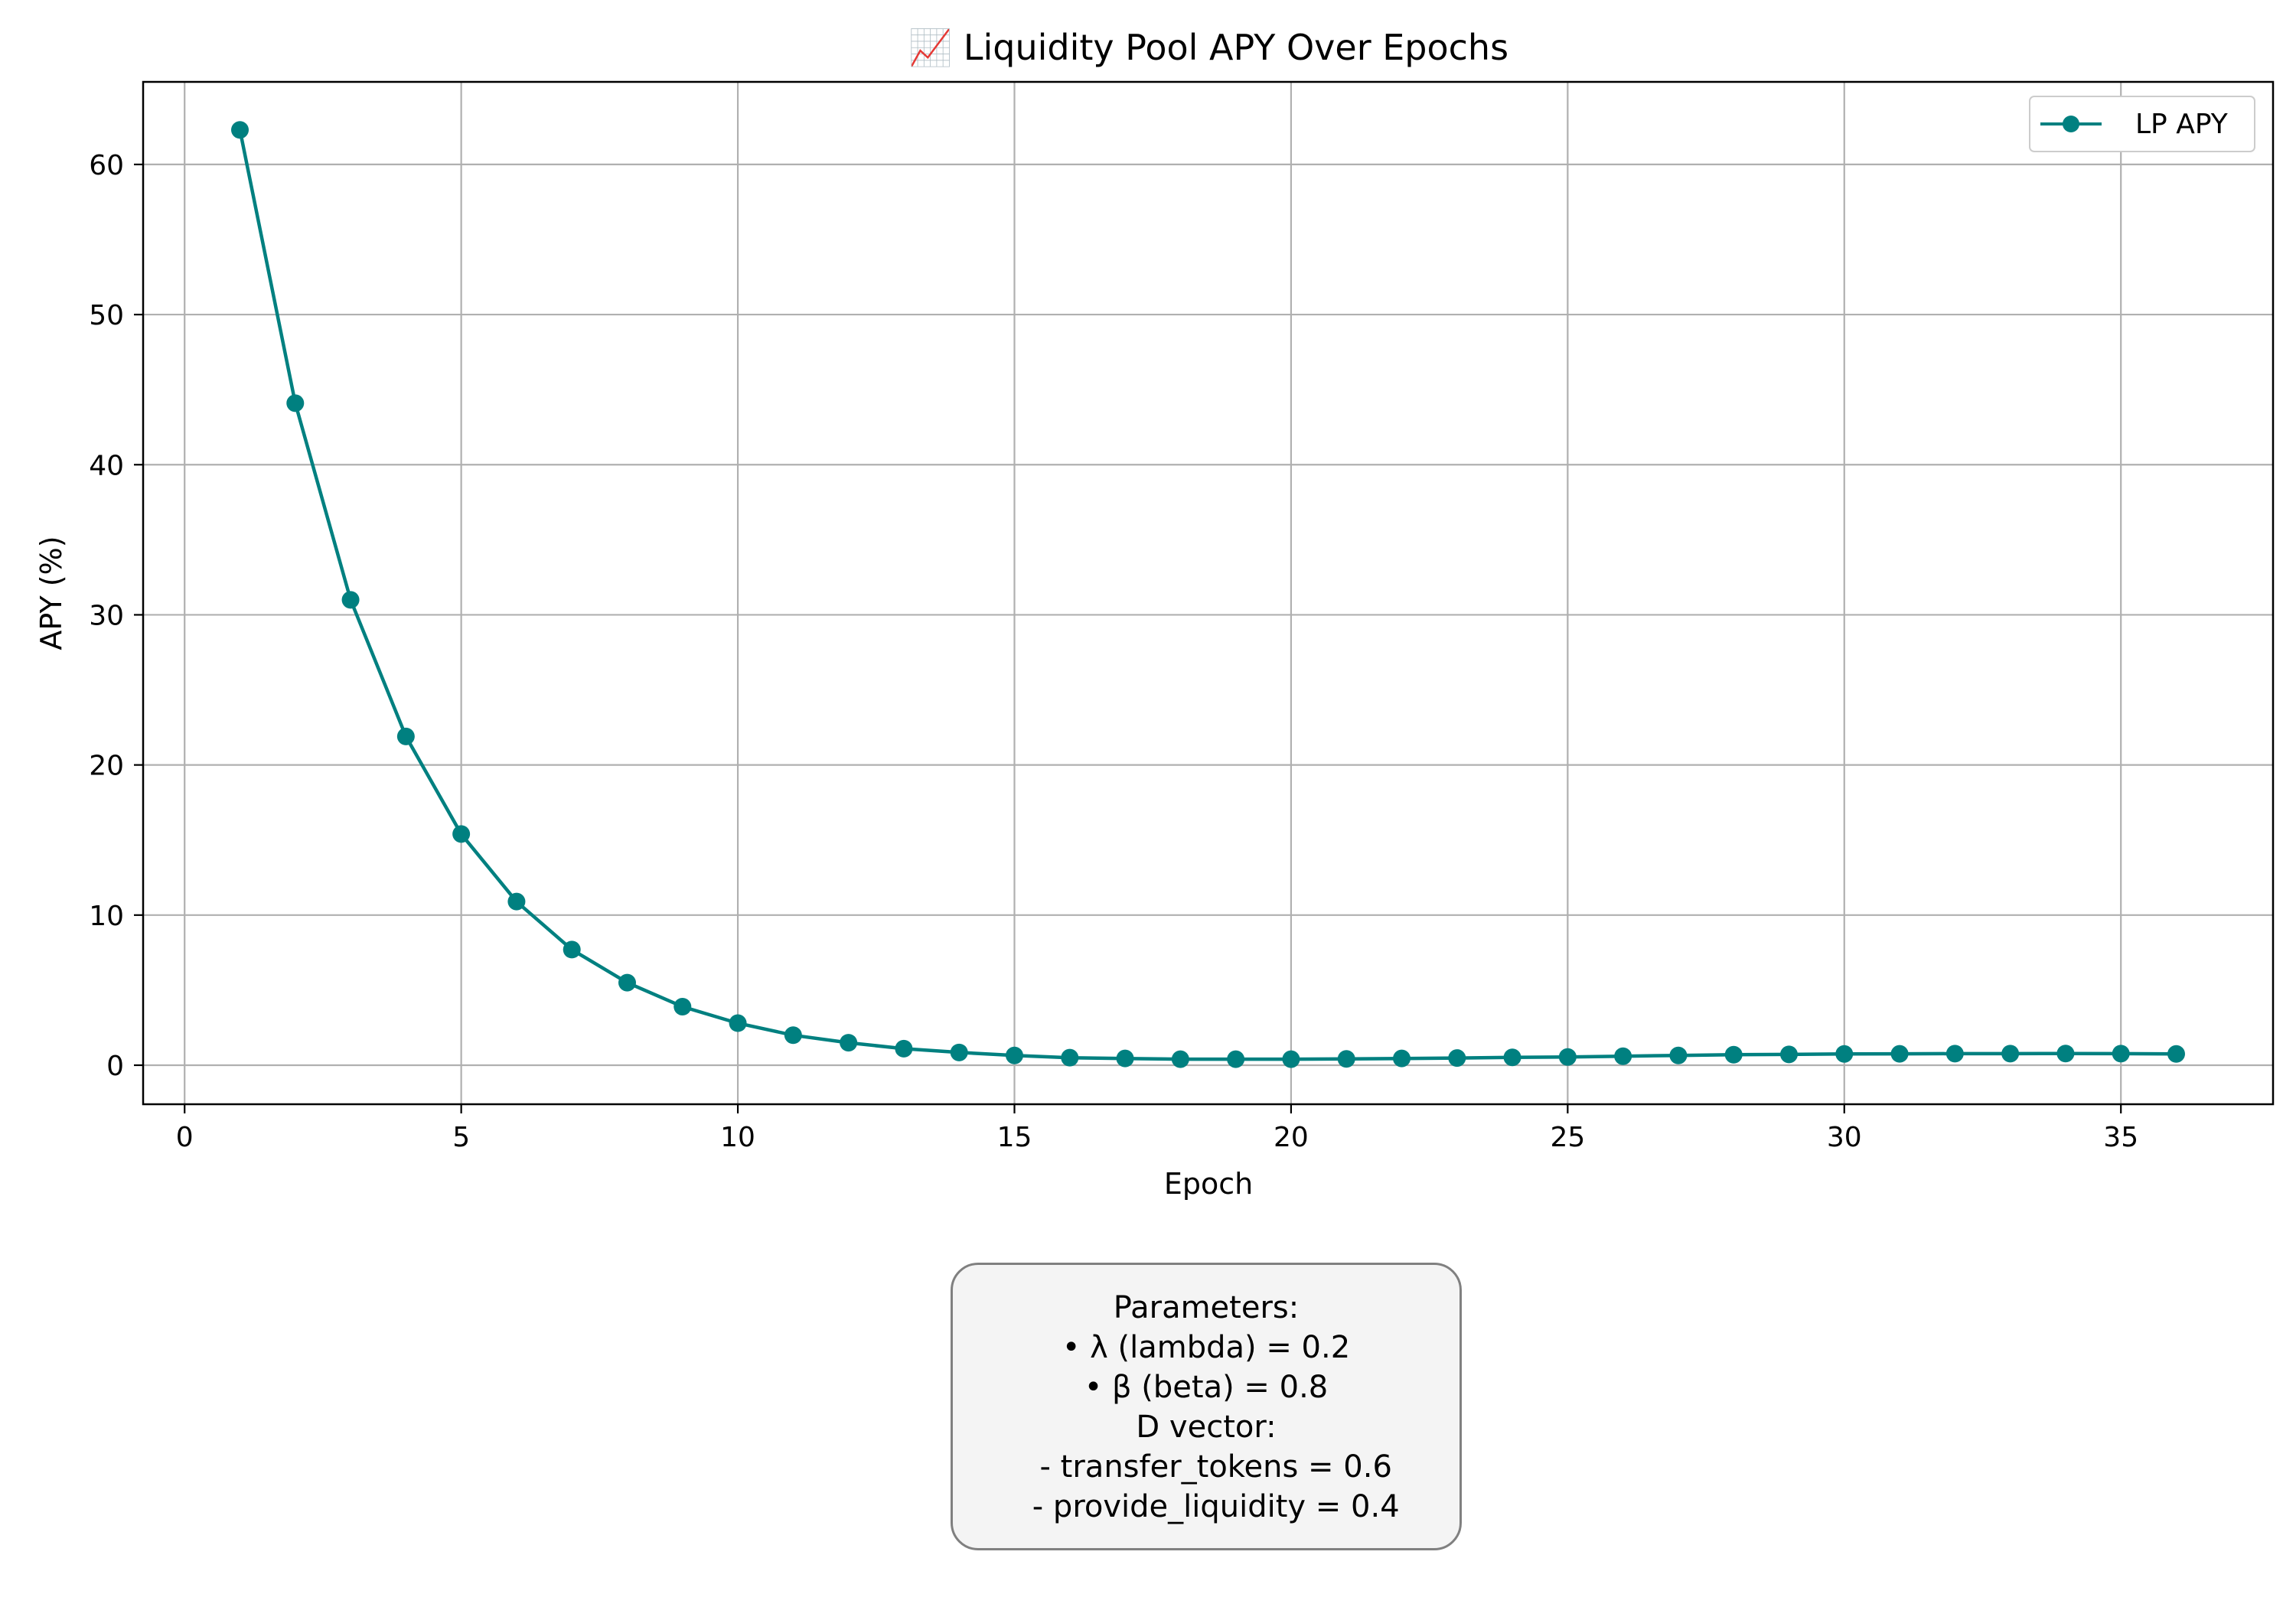 The height and width of the screenshot is (1607, 2296). I want to click on d-vector-transfer-tokens: - transfer_tokens = 0.6, so click(1206, 1467).